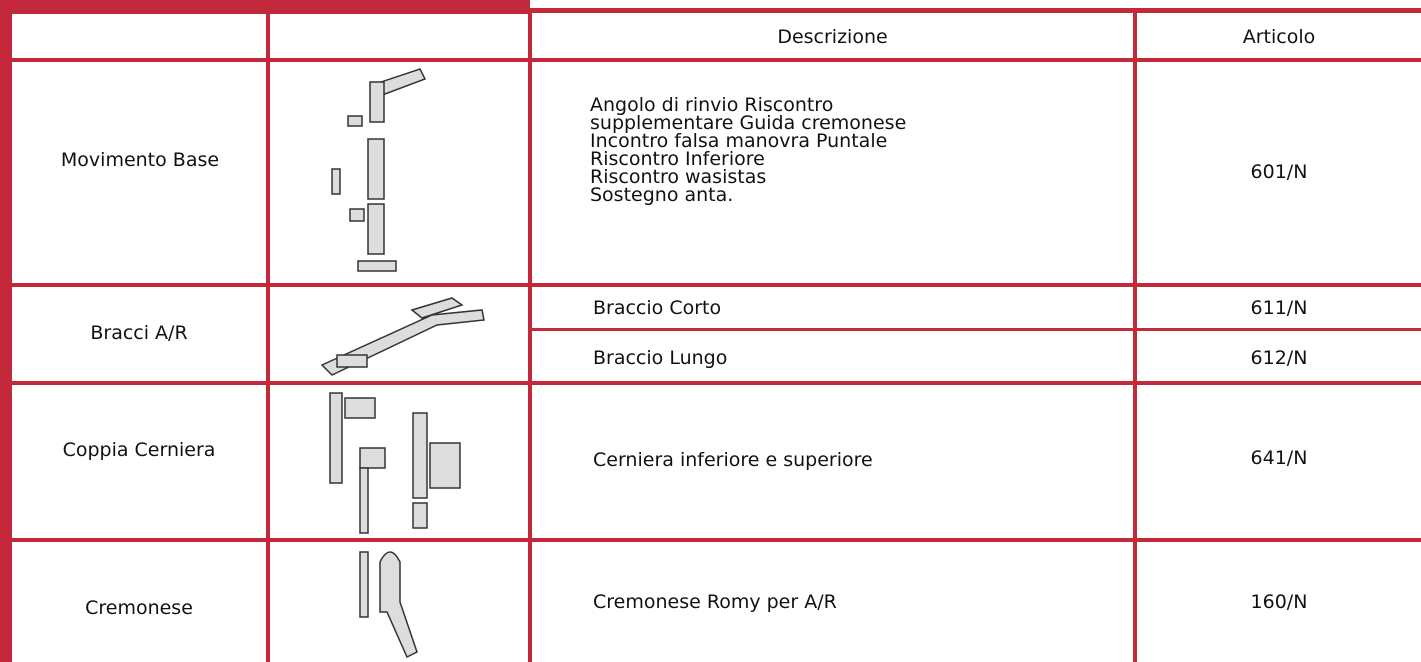  Describe the element at coordinates (139, 608) in the screenshot. I see `row-name: Cremonese` at that location.